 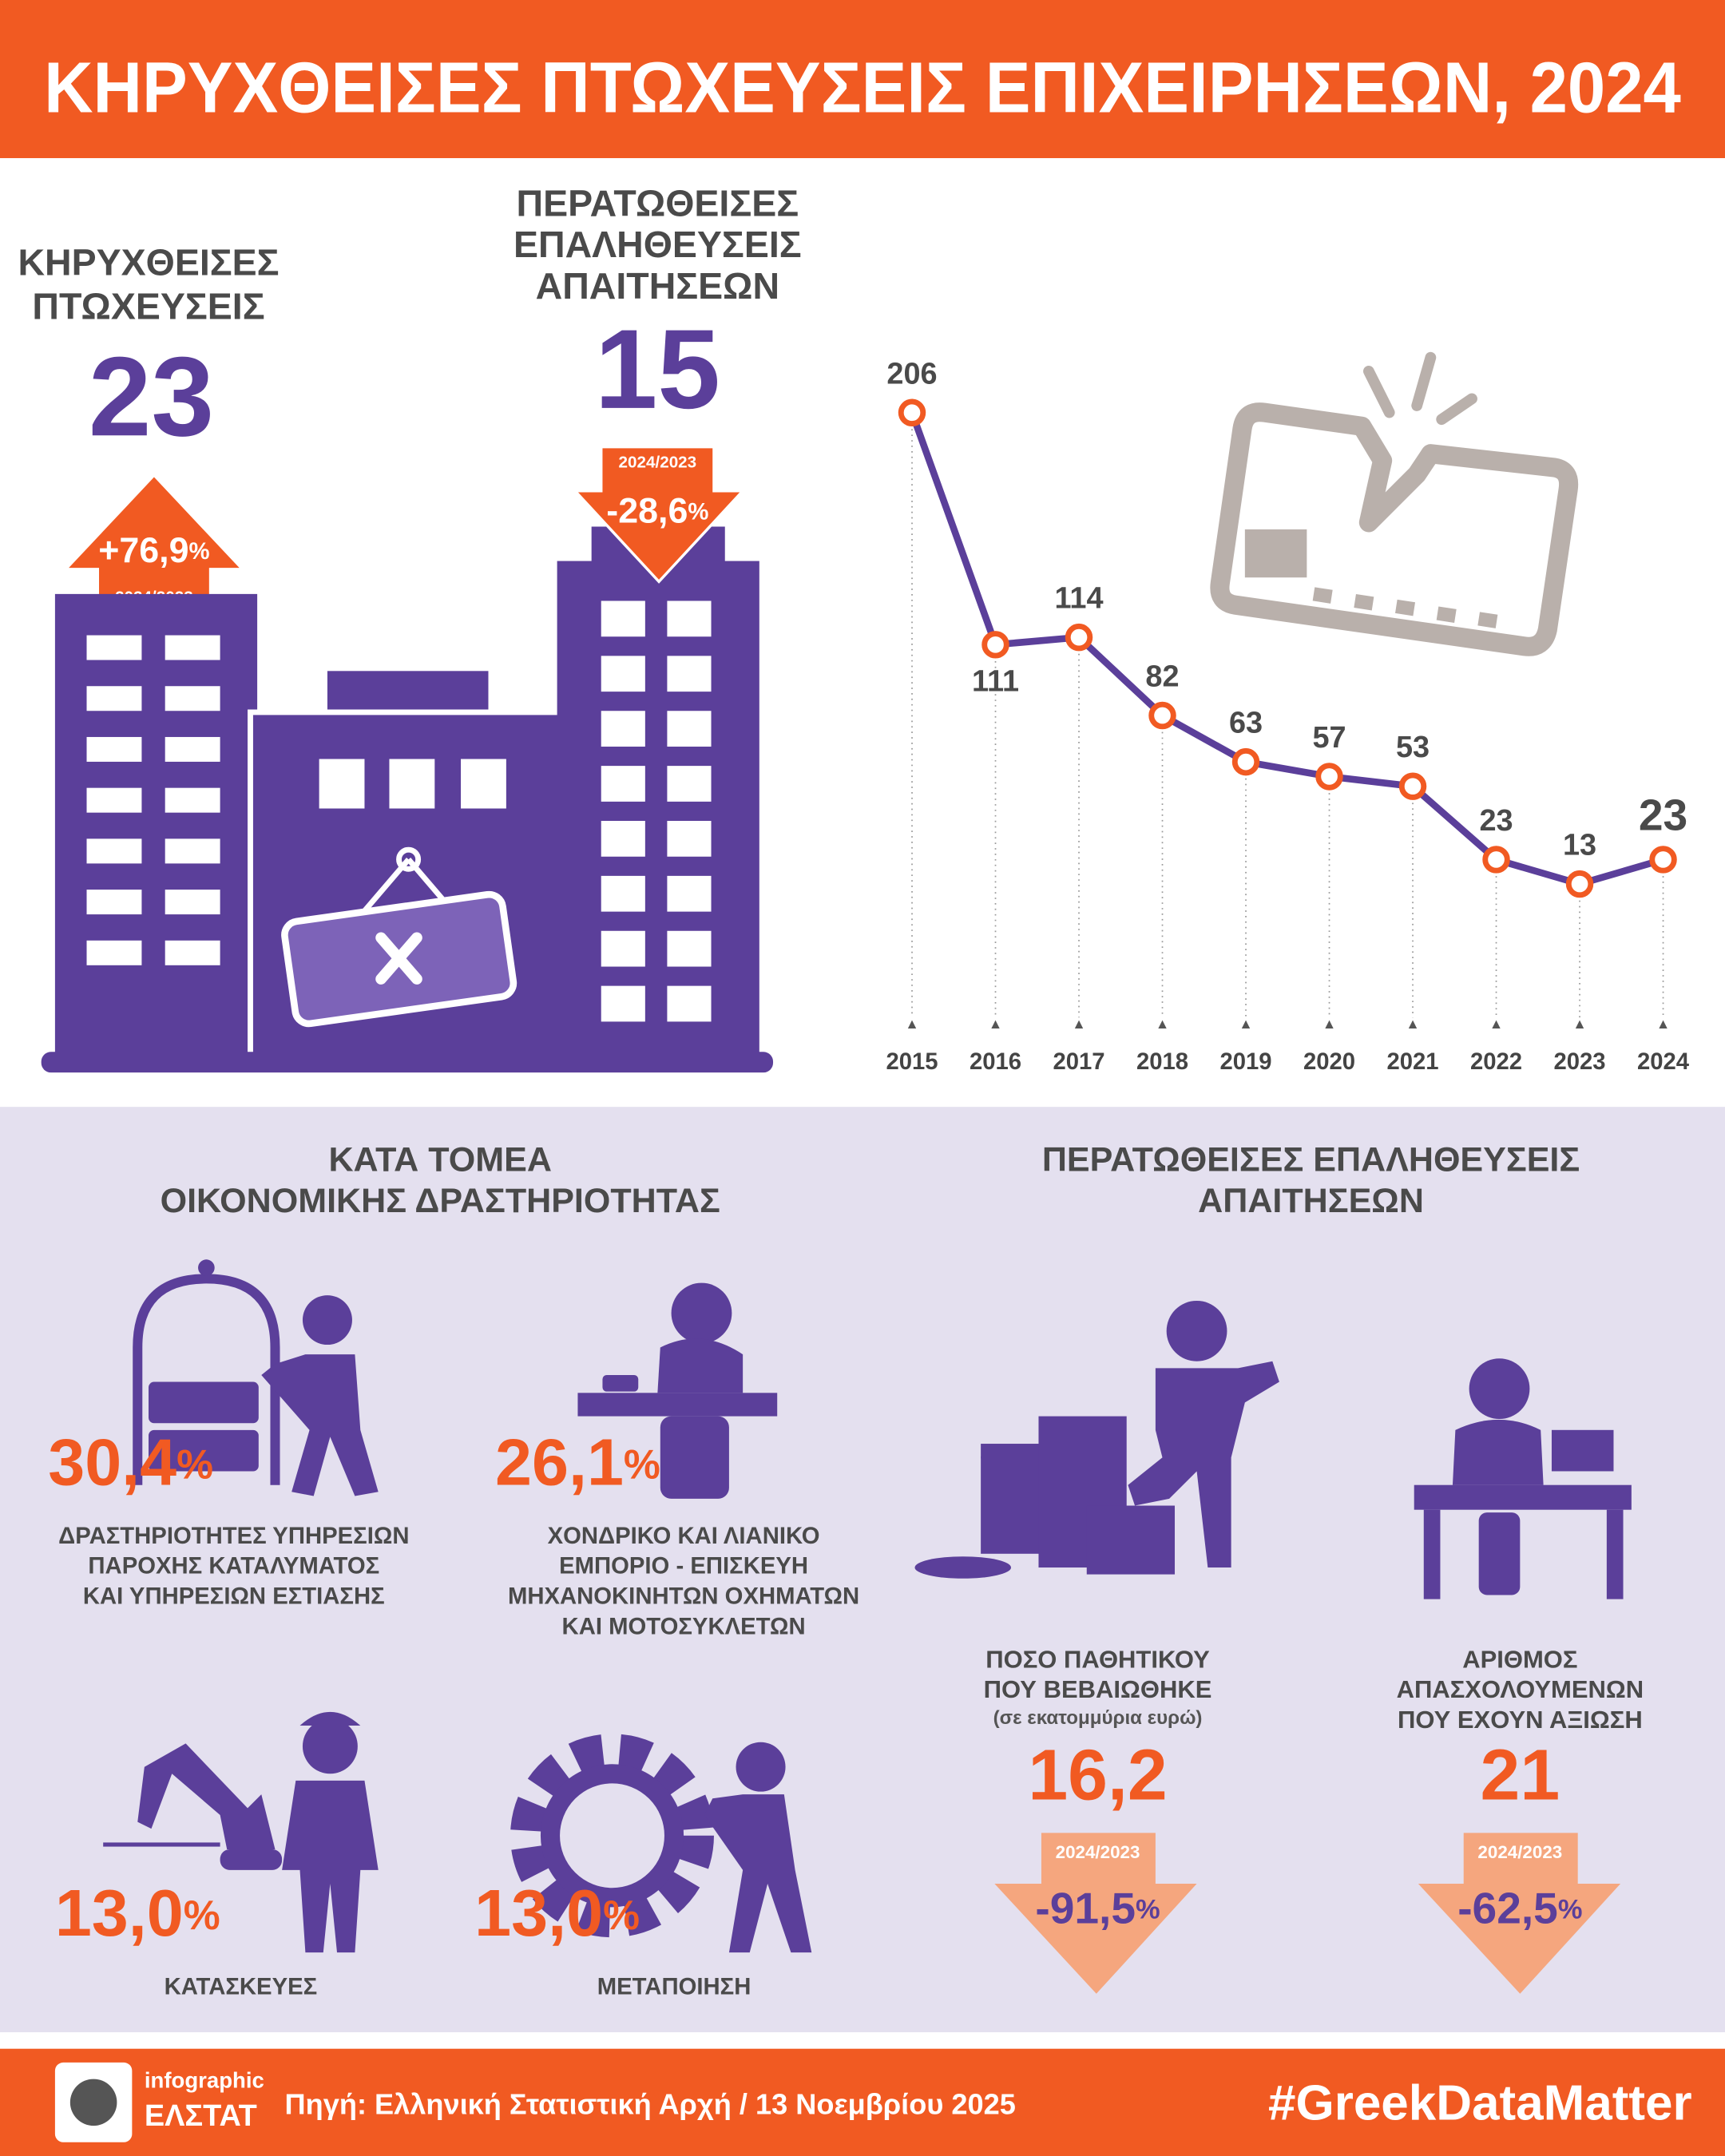 I want to click on suitcase, so click(x=204, y=1450).